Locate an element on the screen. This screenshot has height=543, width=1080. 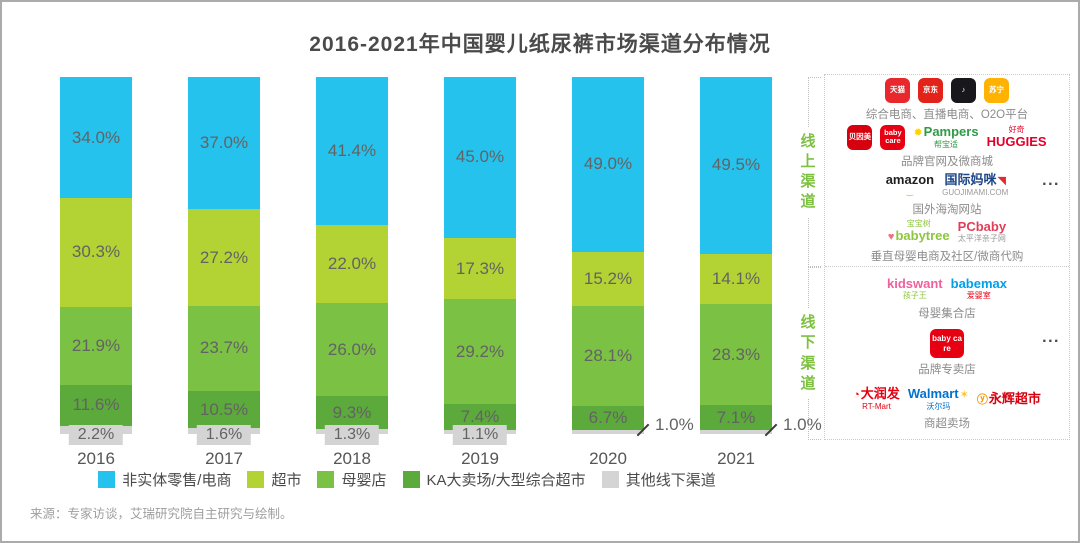
segment: 27.2% is located at coordinates (224, 258).